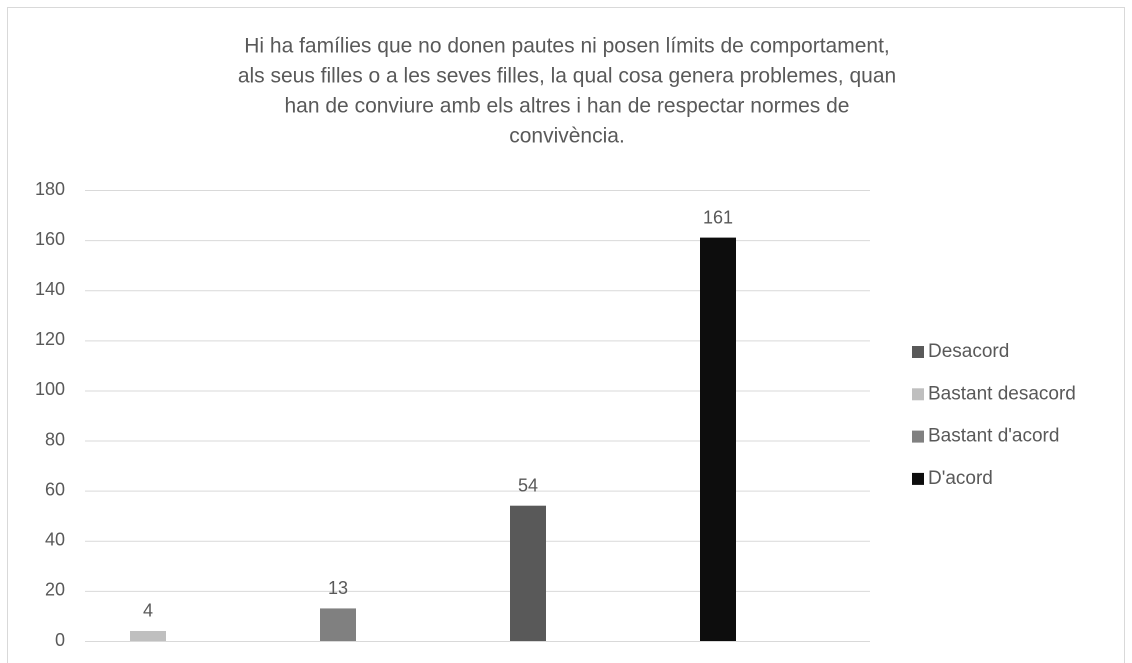 This screenshot has height=663, width=1132. I want to click on chart-title: convivència., so click(567, 136).